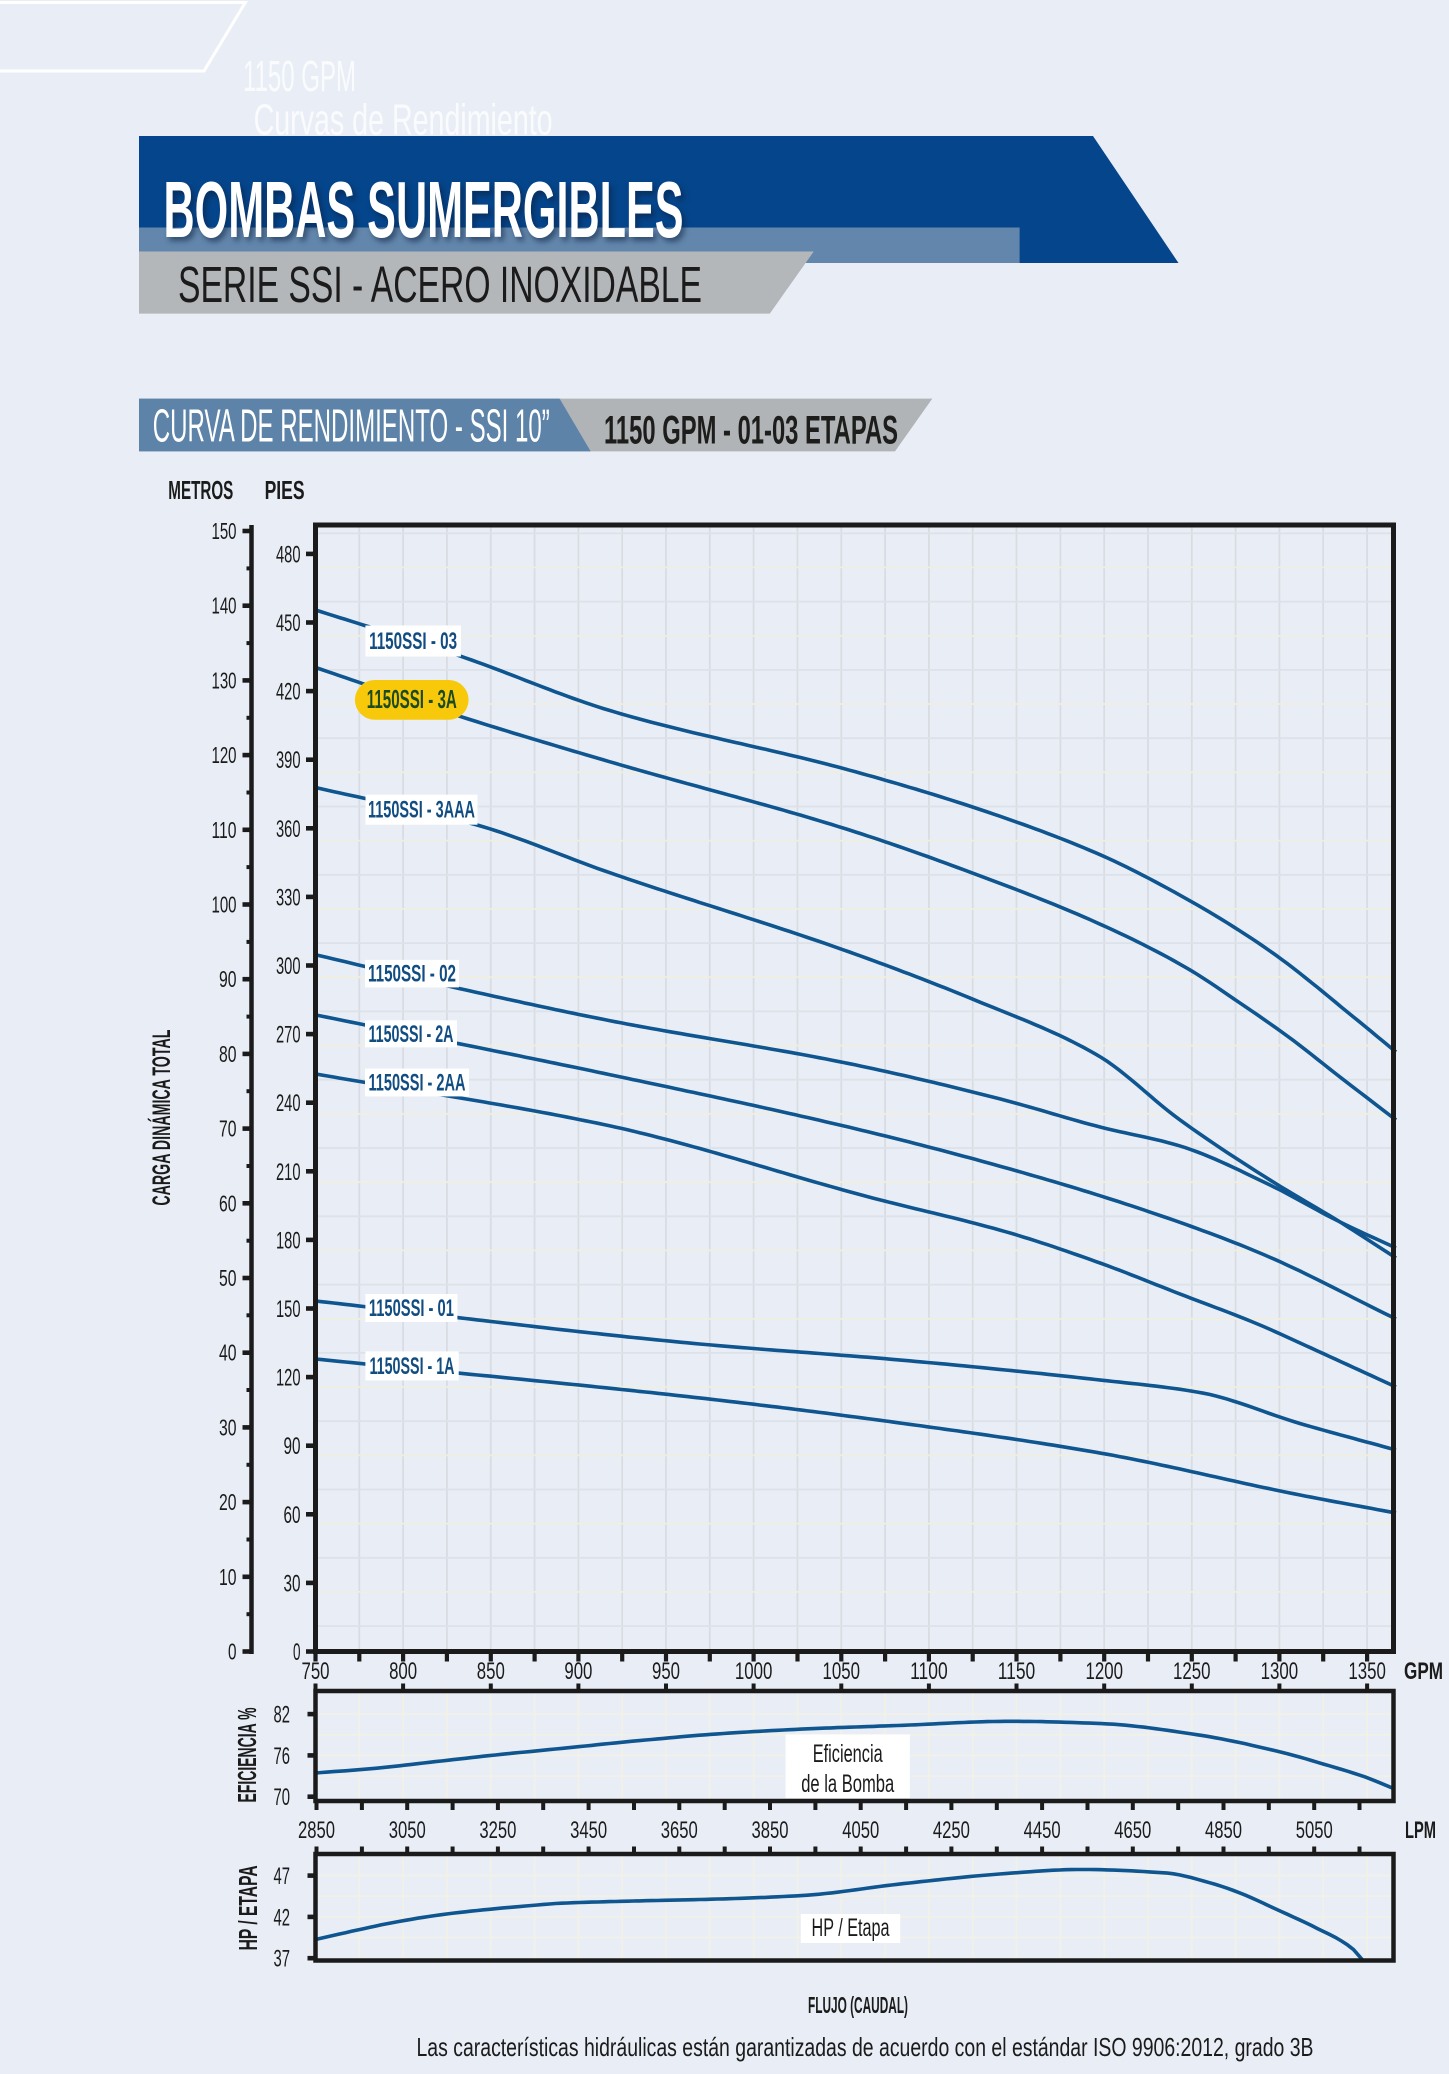  I want to click on svg-text: 4850, so click(1223, 1830).